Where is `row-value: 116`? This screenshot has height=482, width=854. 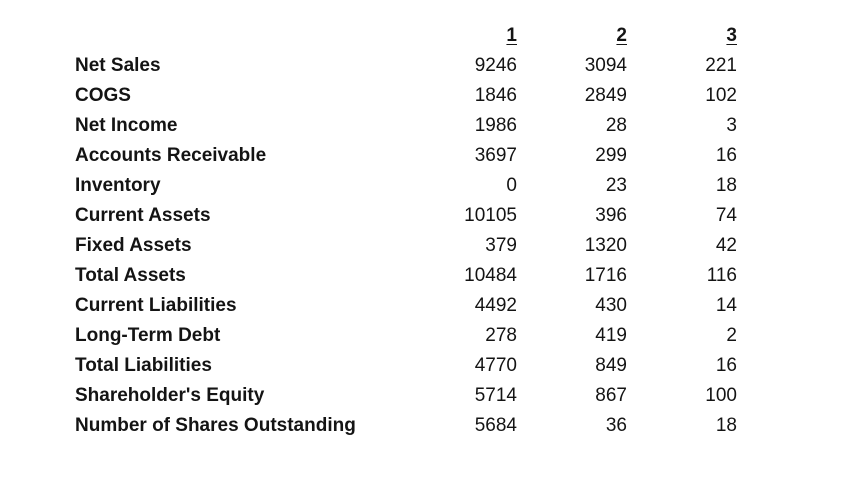 row-value: 116 is located at coordinates (721, 275).